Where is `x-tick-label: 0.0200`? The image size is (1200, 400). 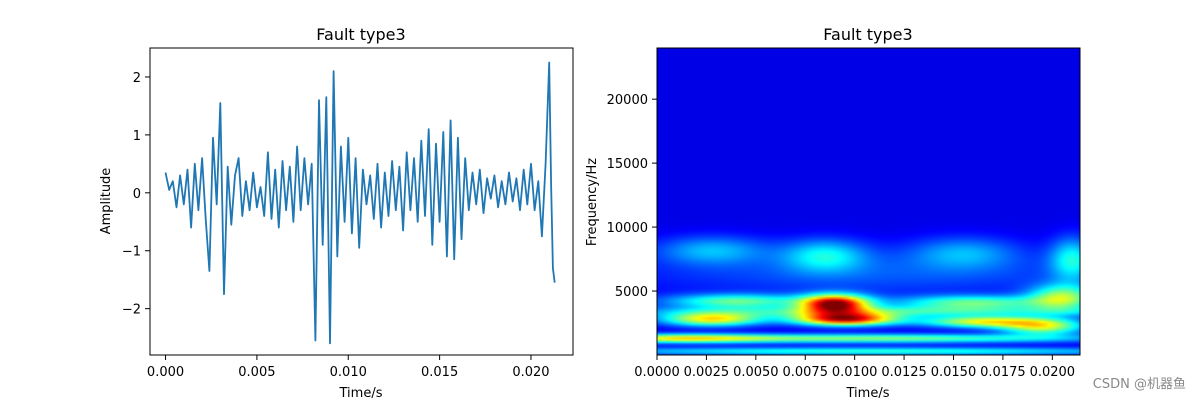
x-tick-label: 0.0200 is located at coordinates (1053, 372).